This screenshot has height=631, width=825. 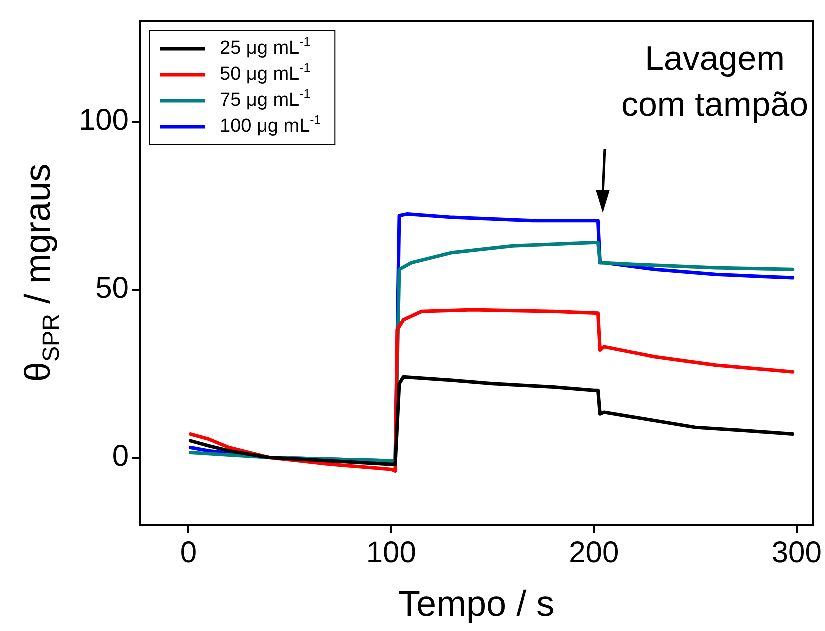 I want to click on x-tick-label: 200, so click(x=594, y=553).